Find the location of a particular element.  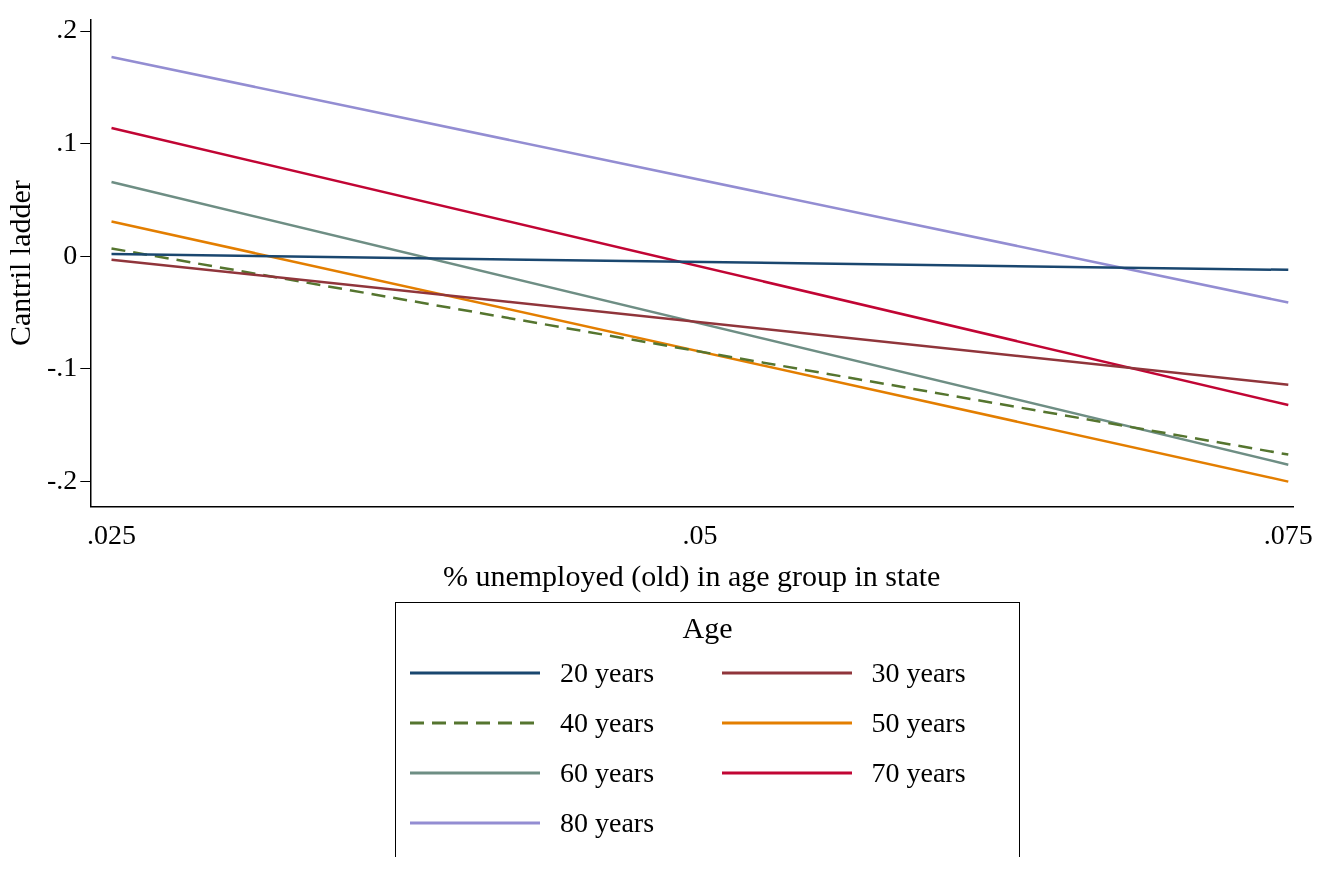

legend-label: 40 years is located at coordinates (607, 723).